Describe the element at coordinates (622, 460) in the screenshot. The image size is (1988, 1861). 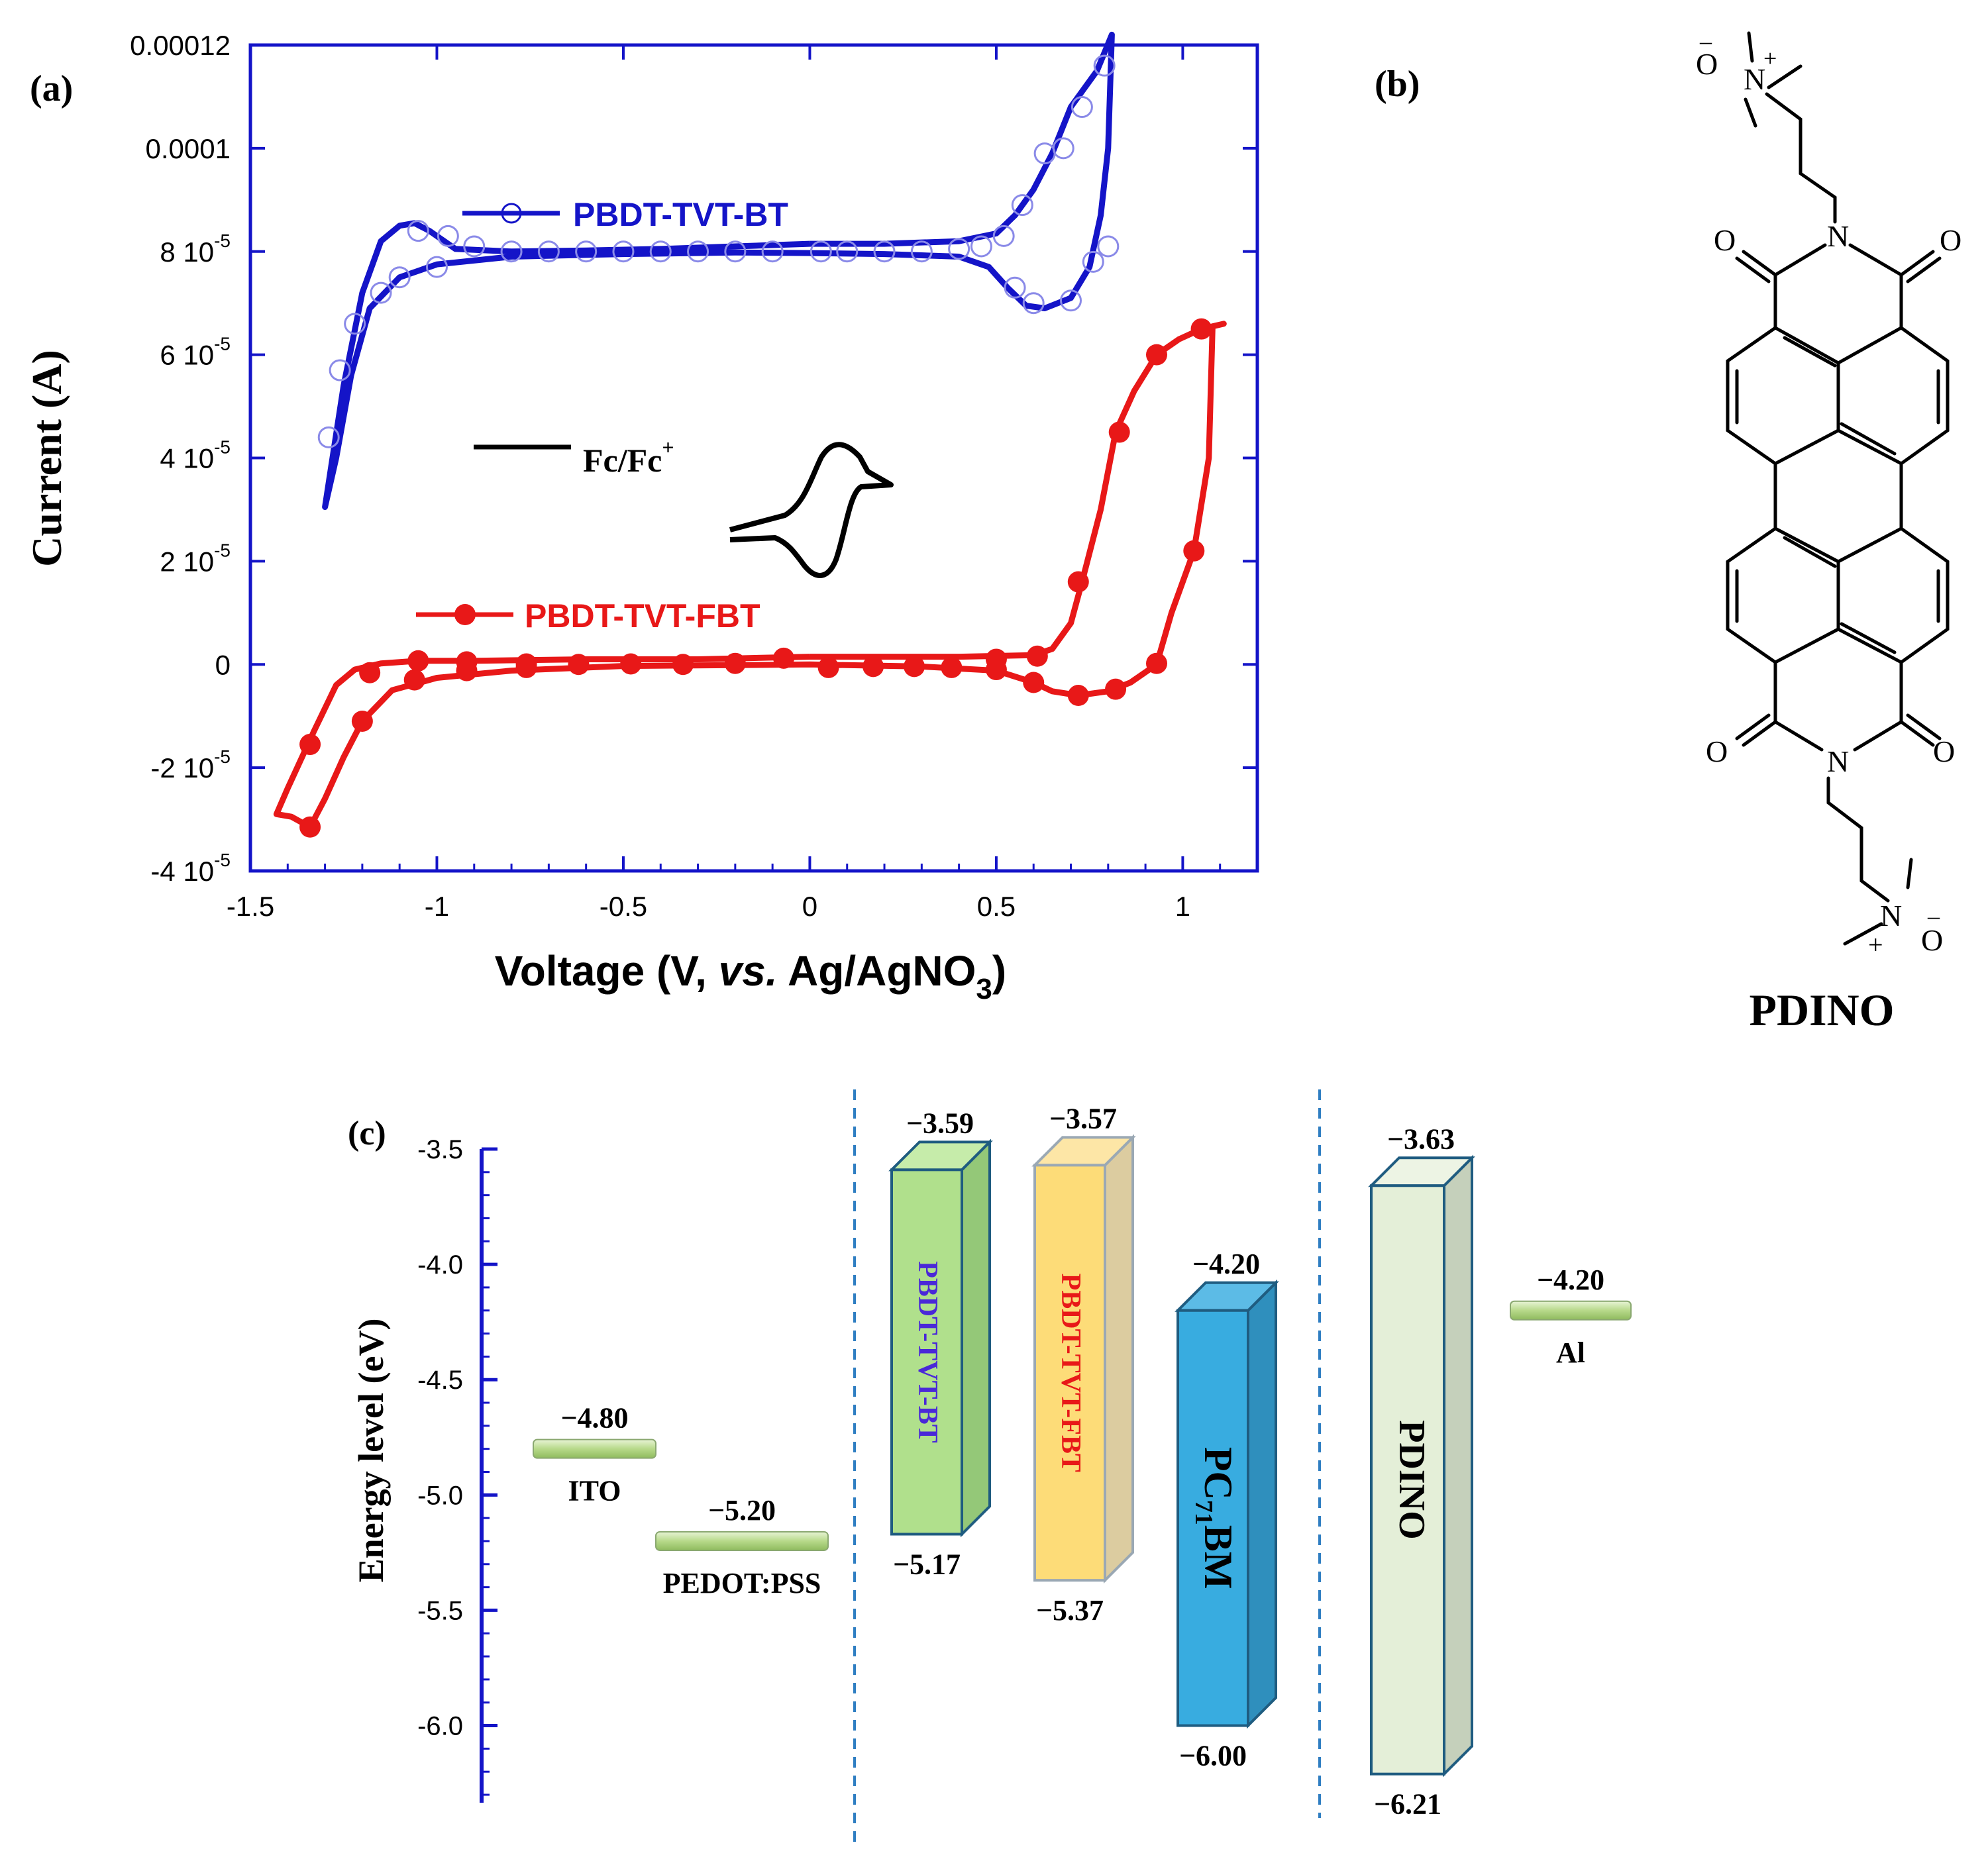
I see `legend-label-fc-text: Fc/Fc` at that location.